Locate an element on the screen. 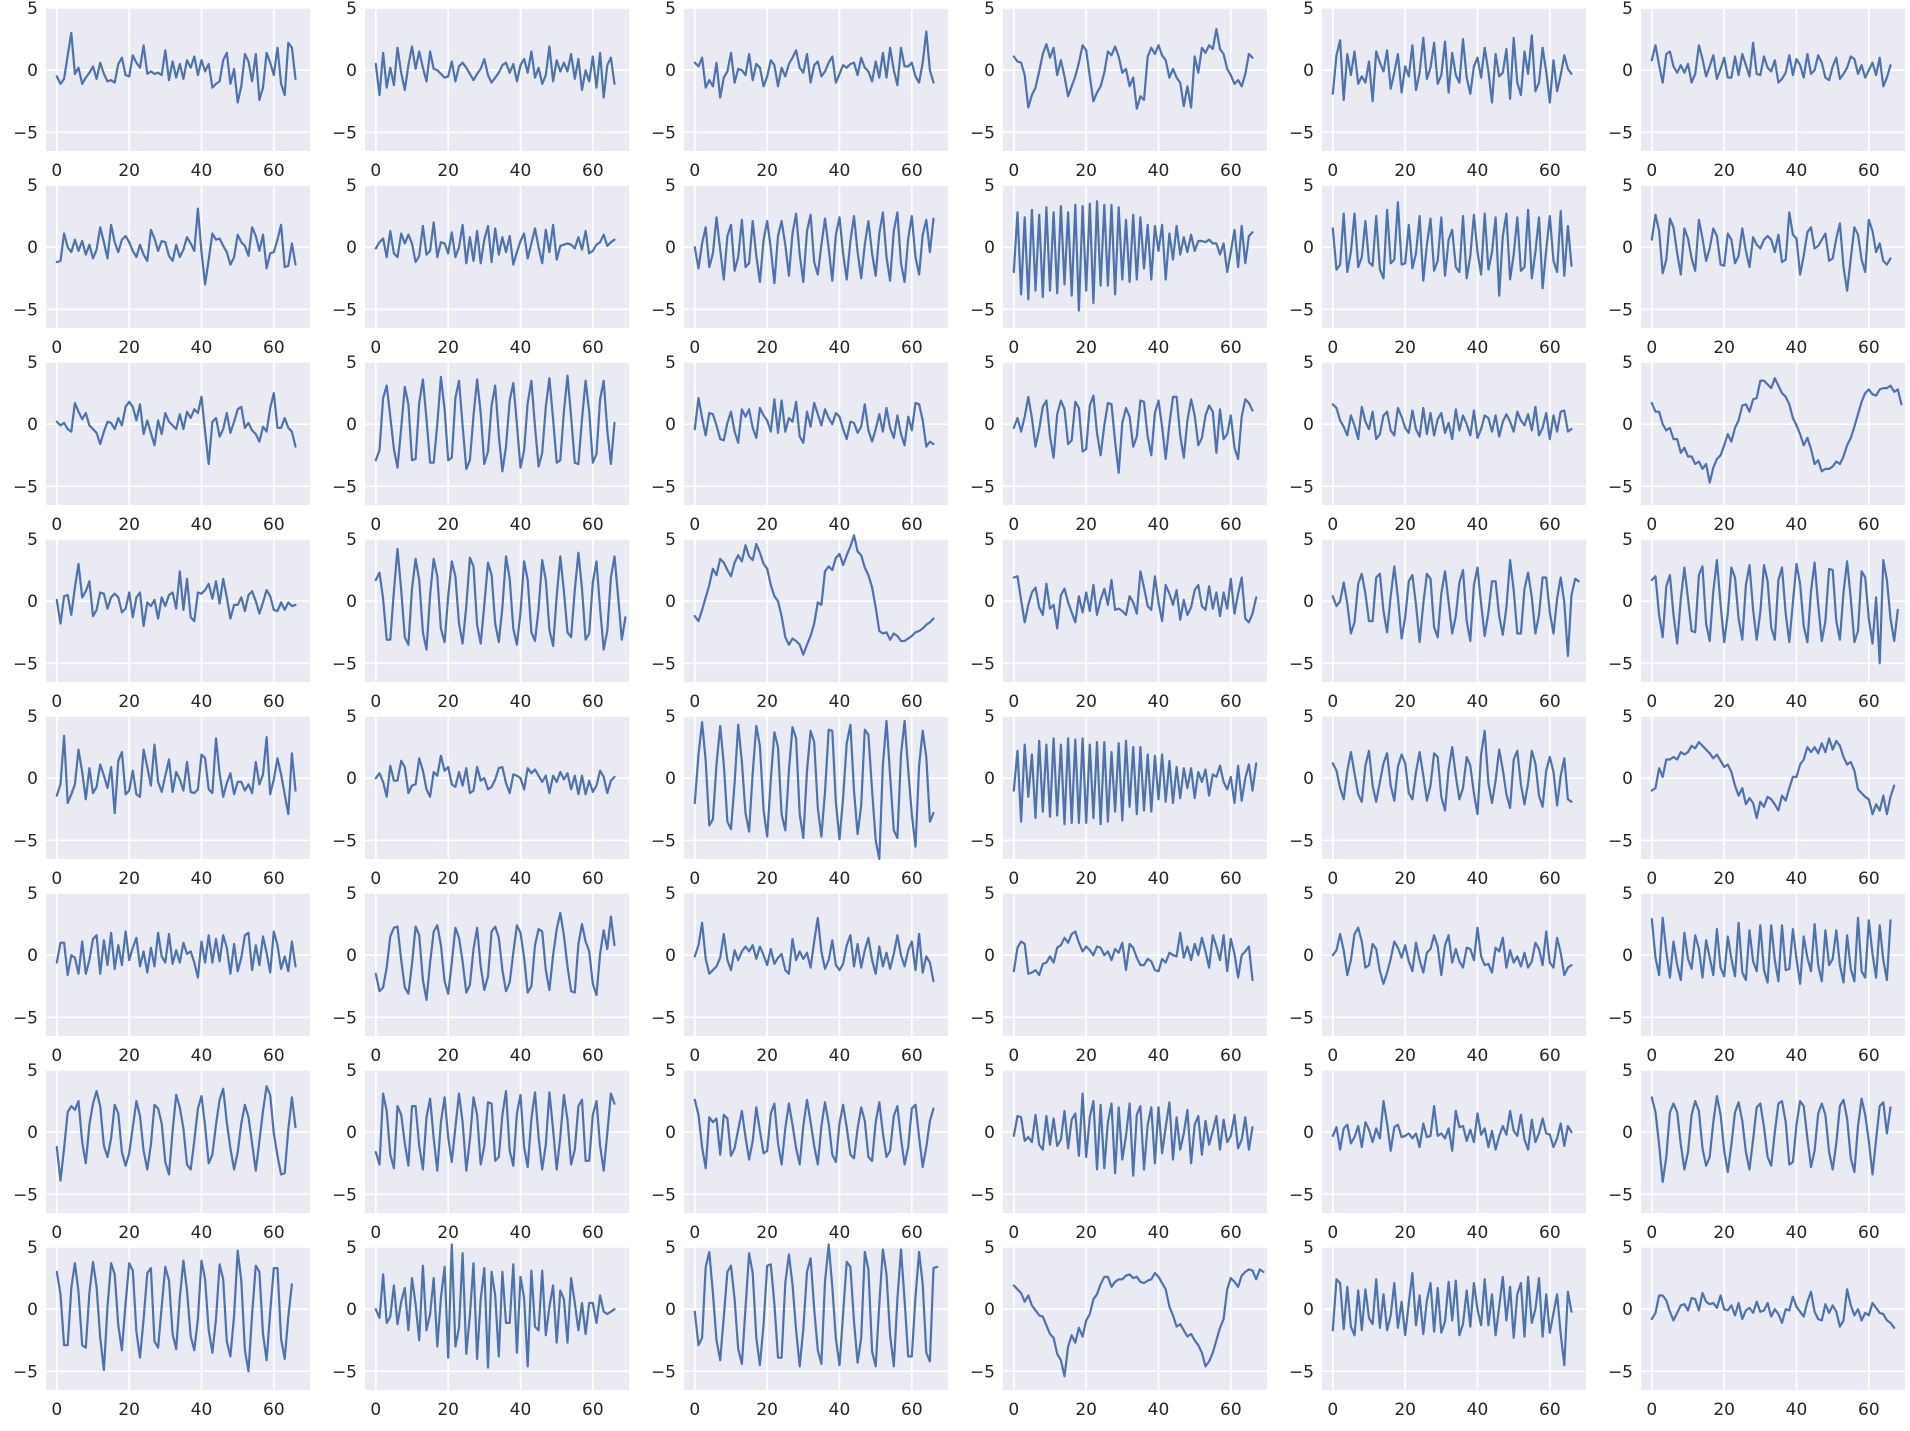 The width and height of the screenshot is (1910, 1431). subplot-r5-c1: 5 0 −5 0 20 40 60 is located at coordinates (161, 798).